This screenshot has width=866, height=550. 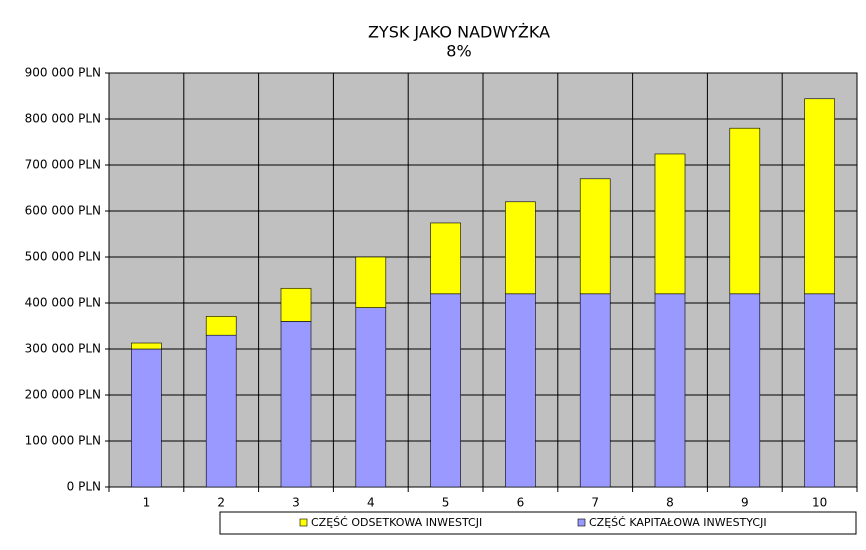 What do you see at coordinates (84, 487) in the screenshot?
I see `y-tick-label: 0 PLN` at bounding box center [84, 487].